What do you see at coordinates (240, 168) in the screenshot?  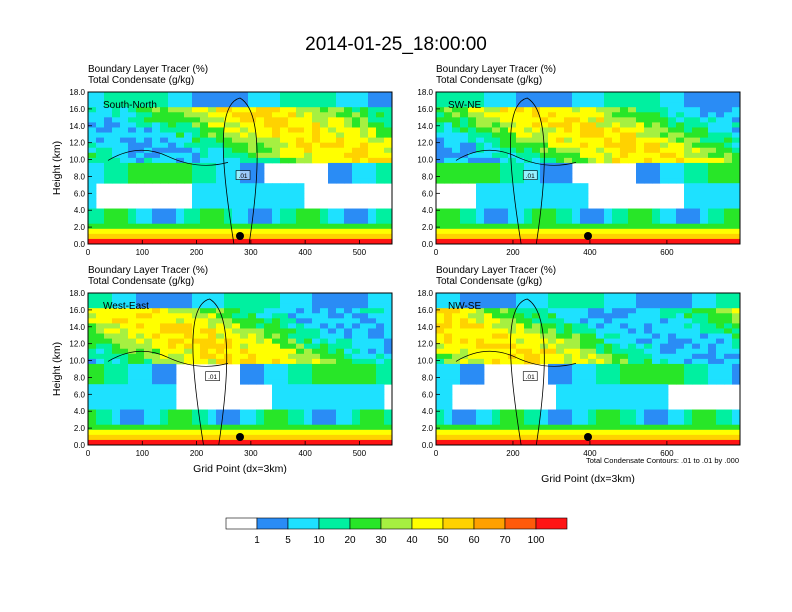 I see `heatmap-field` at bounding box center [240, 168].